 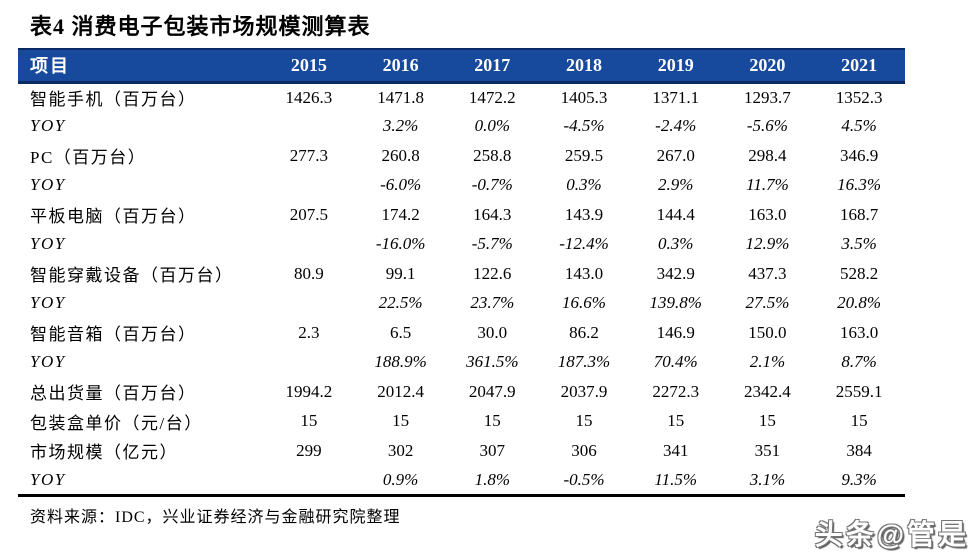 What do you see at coordinates (584, 214) in the screenshot?
I see `cell: 143.9` at bounding box center [584, 214].